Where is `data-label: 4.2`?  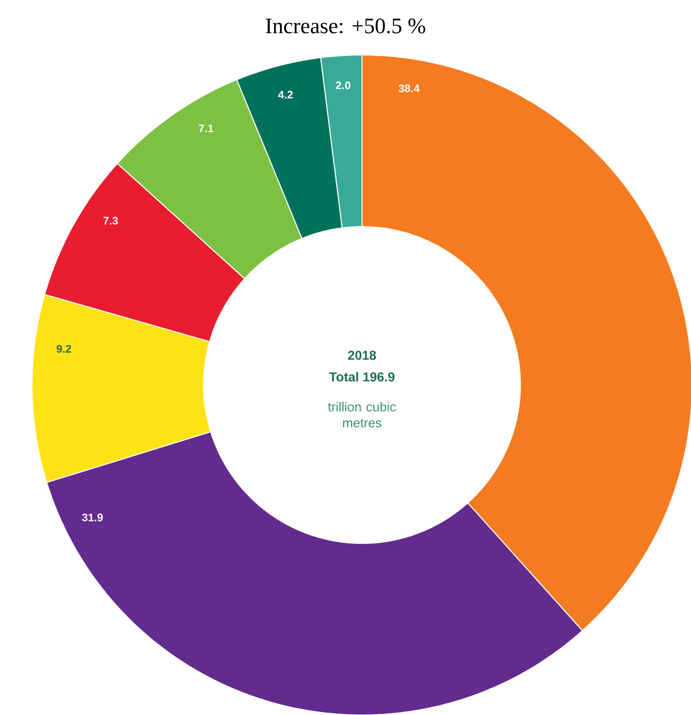 data-label: 4.2 is located at coordinates (285, 94).